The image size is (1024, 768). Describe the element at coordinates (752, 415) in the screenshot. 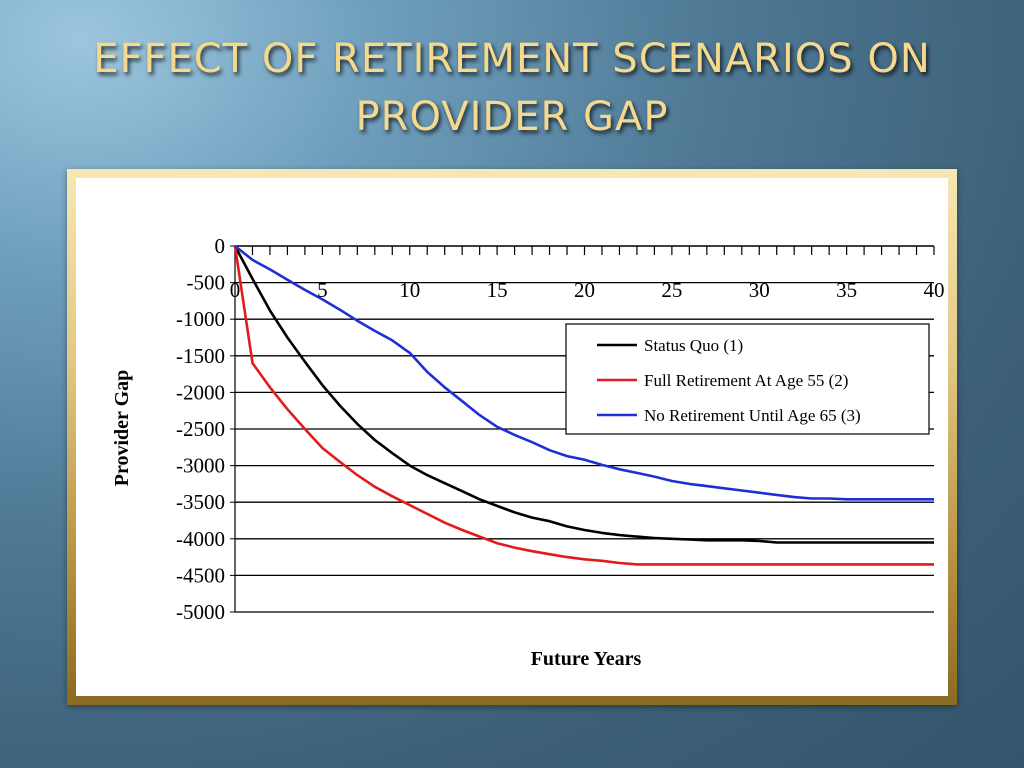

I see `legend-label-3: No Retirement Until Age 65 (3)` at that location.